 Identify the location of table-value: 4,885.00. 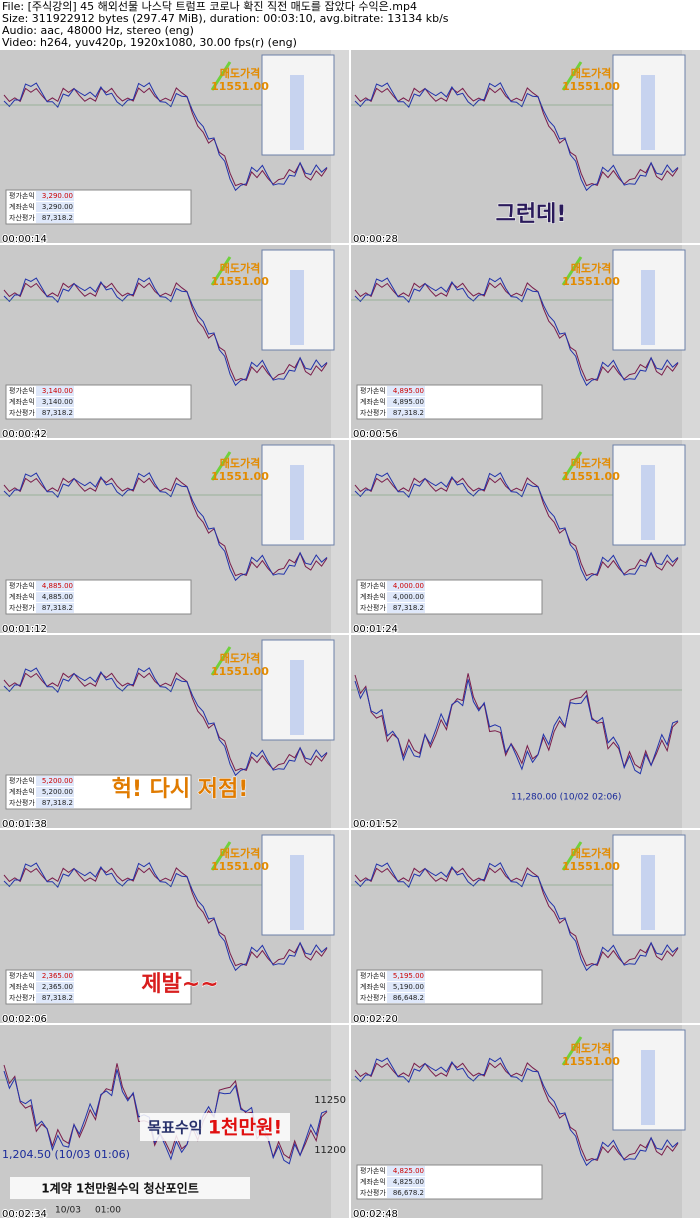
(57, 586).